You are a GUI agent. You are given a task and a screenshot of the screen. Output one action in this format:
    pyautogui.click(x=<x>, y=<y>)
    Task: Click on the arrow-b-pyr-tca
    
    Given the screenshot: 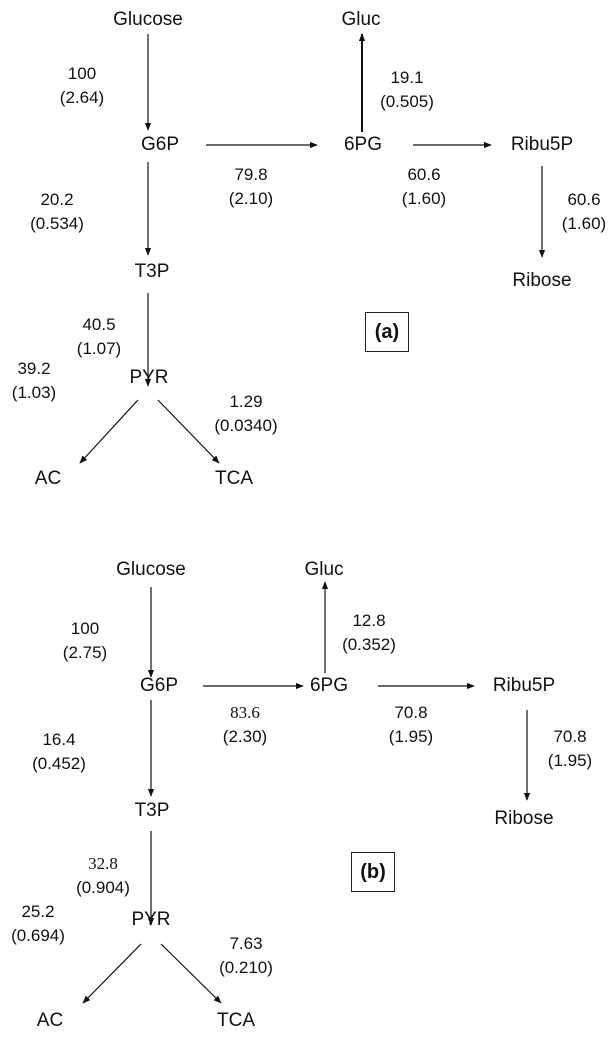 What is the action you would take?
    pyautogui.click(x=191, y=973)
    